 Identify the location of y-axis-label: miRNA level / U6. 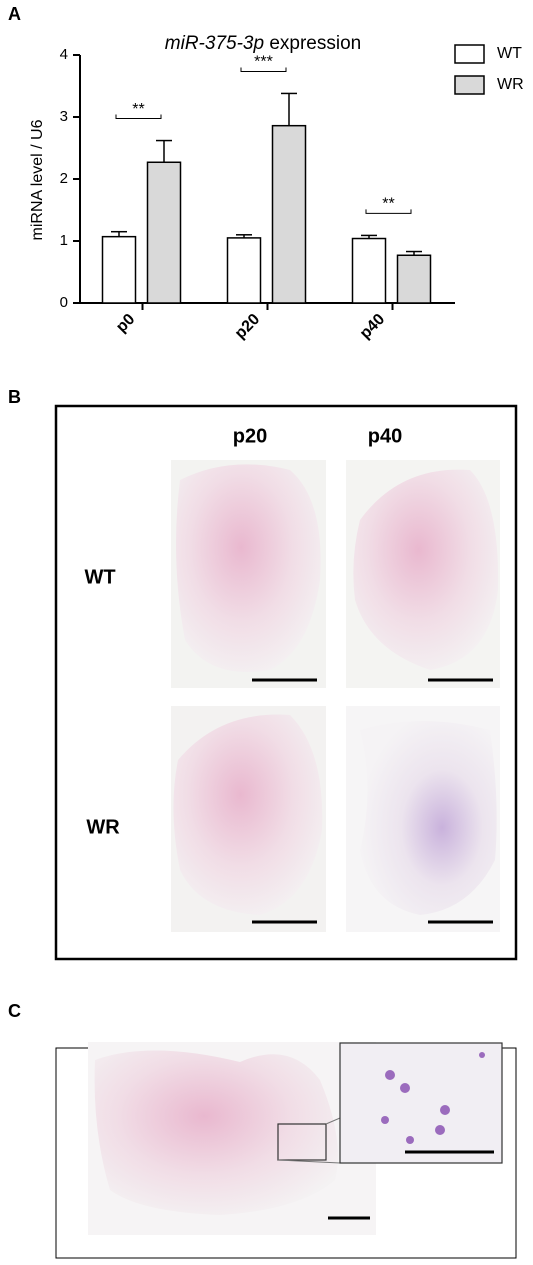
(37, 179).